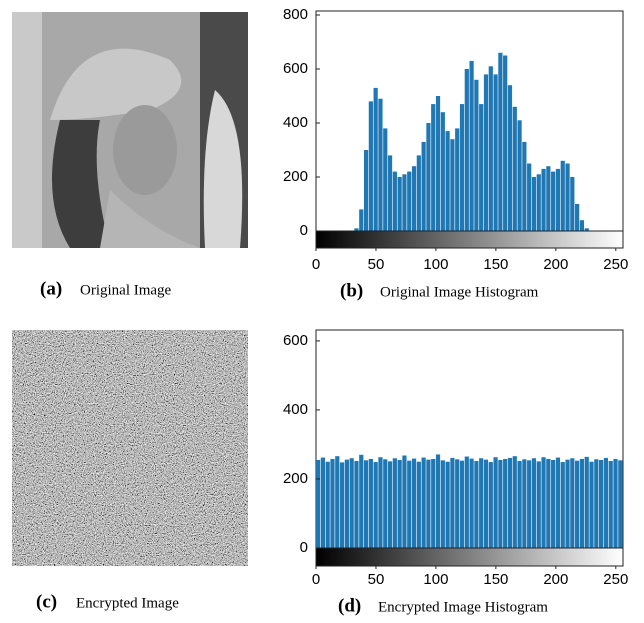 The width and height of the screenshot is (644, 623). I want to click on x-tick-label: 0, so click(316, 579).